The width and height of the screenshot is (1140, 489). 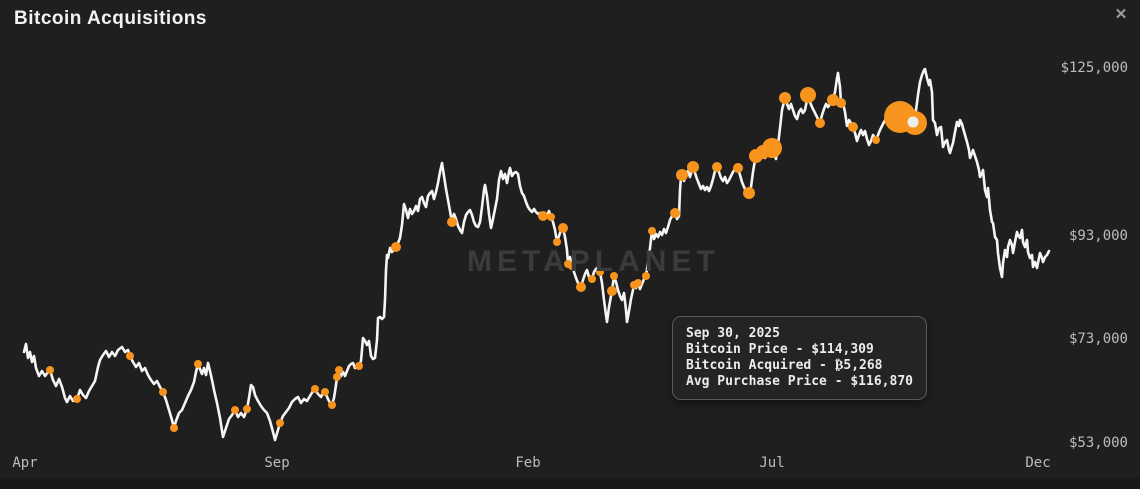 I want to click on close-icon: ✕, so click(x=1121, y=14).